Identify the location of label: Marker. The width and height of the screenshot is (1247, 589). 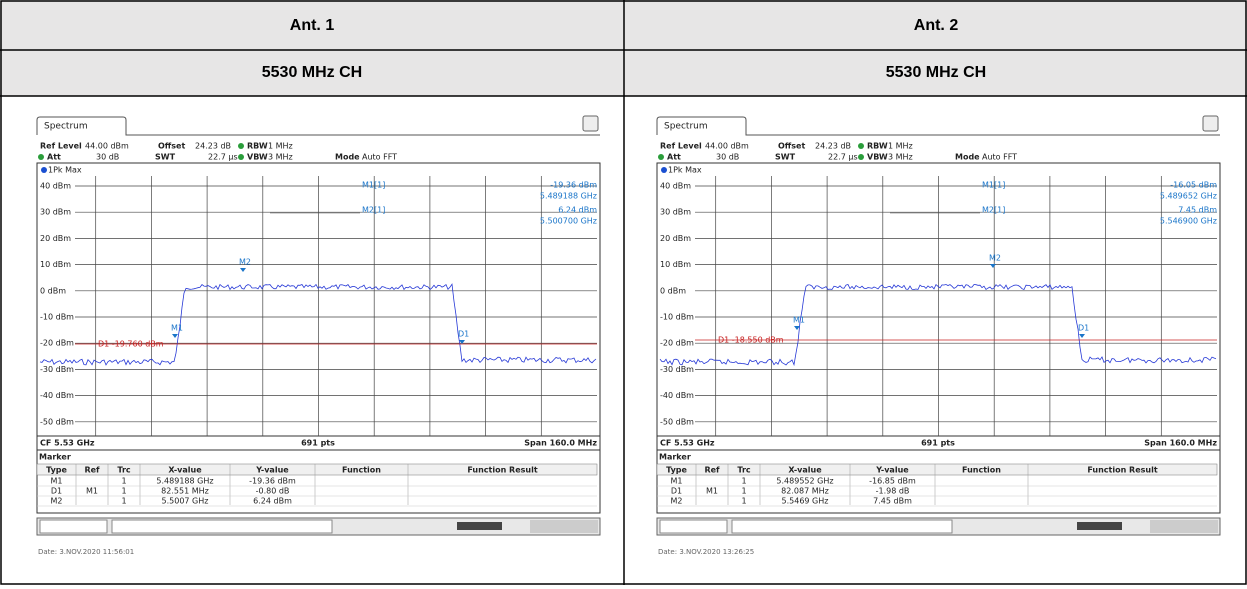
(675, 457).